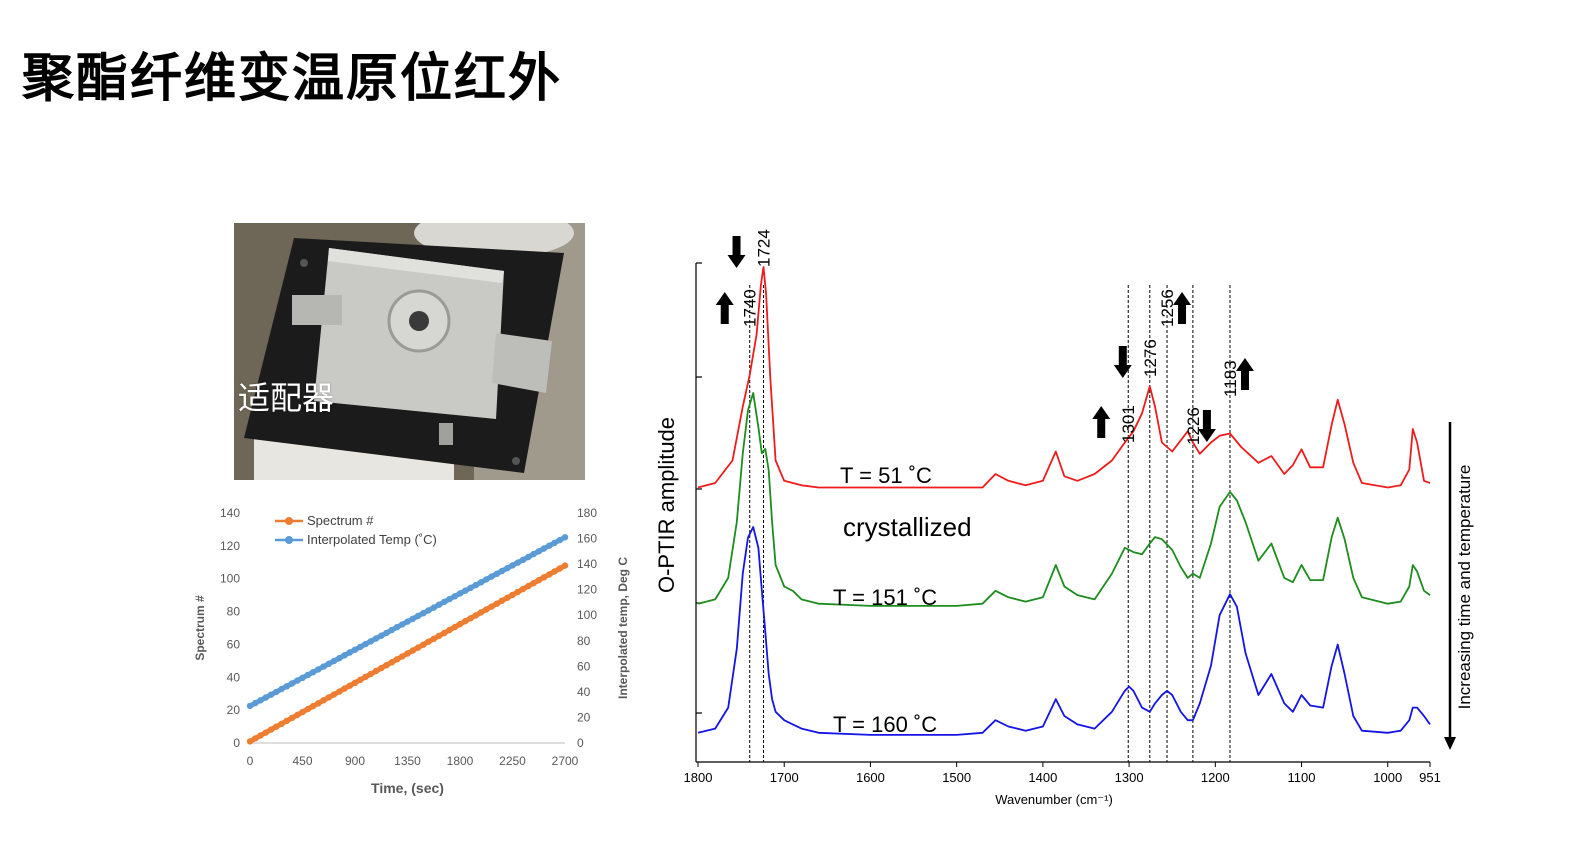  I want to click on y2-tick-label: 0, so click(580, 743).